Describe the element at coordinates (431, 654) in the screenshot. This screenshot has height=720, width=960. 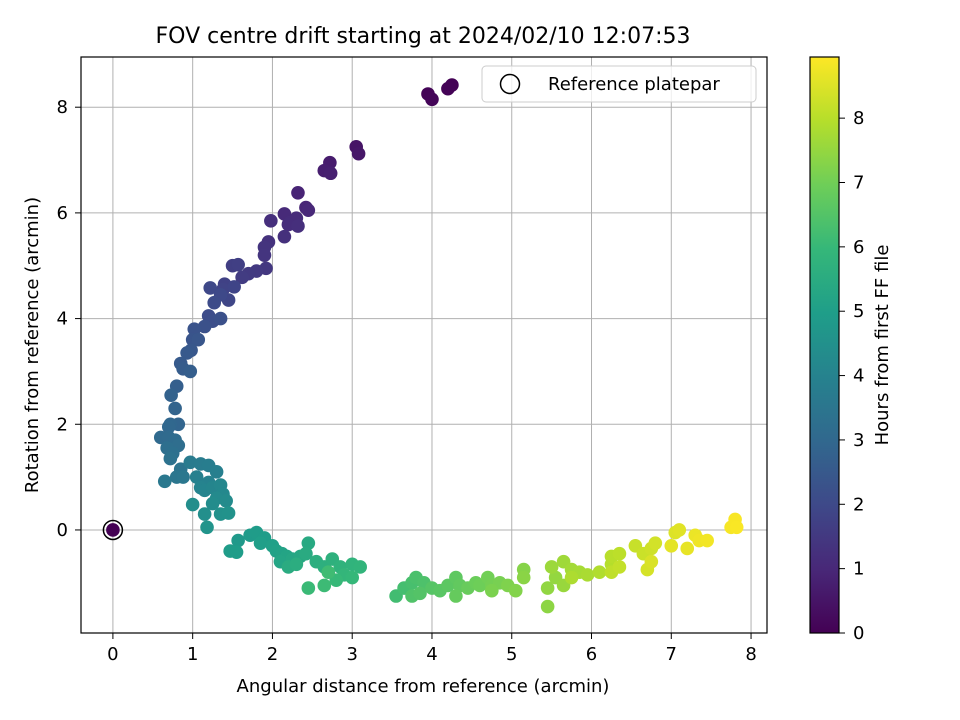
I see `x-tick-label: 4` at that location.